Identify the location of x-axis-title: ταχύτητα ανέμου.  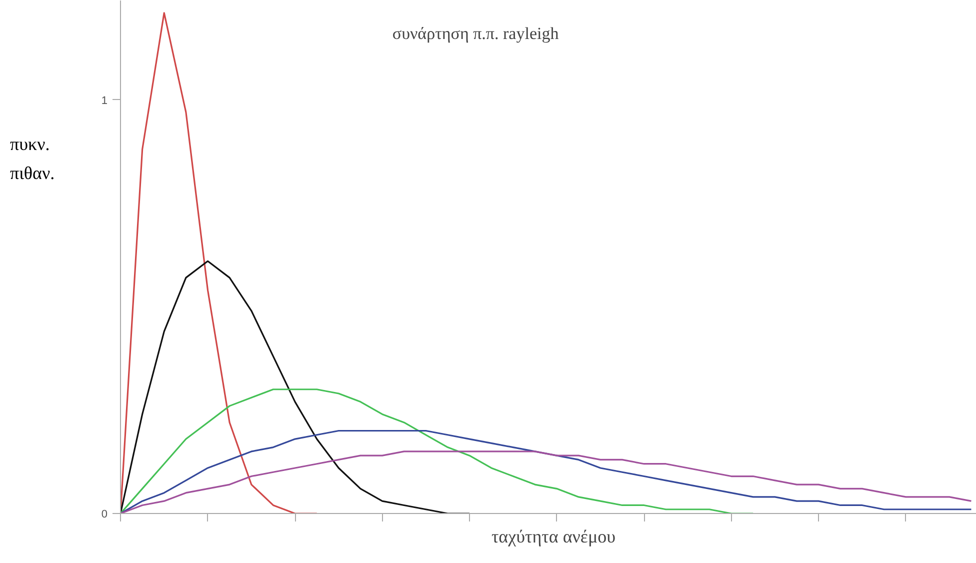
(553, 536).